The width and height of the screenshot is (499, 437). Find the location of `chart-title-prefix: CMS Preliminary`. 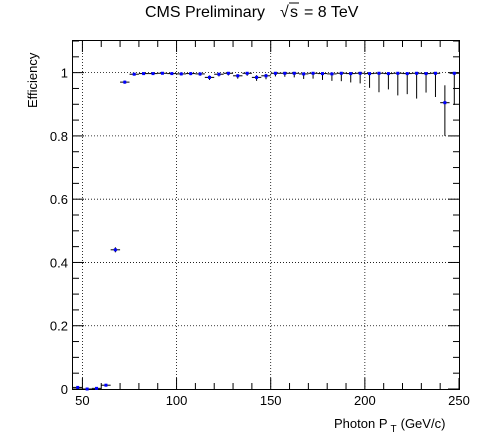

chart-title-prefix: CMS Preliminary is located at coordinates (205, 12).